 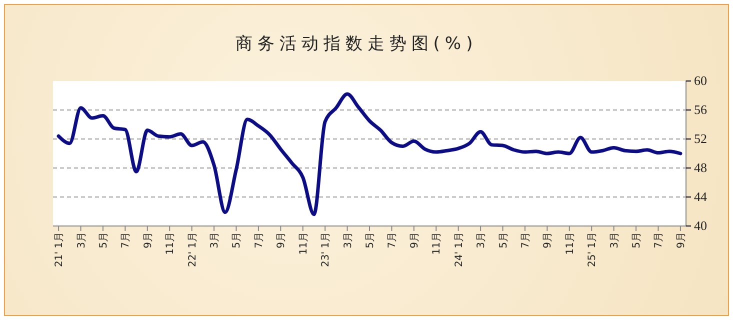 I want to click on y-tick-label: 48, so click(x=700, y=168).